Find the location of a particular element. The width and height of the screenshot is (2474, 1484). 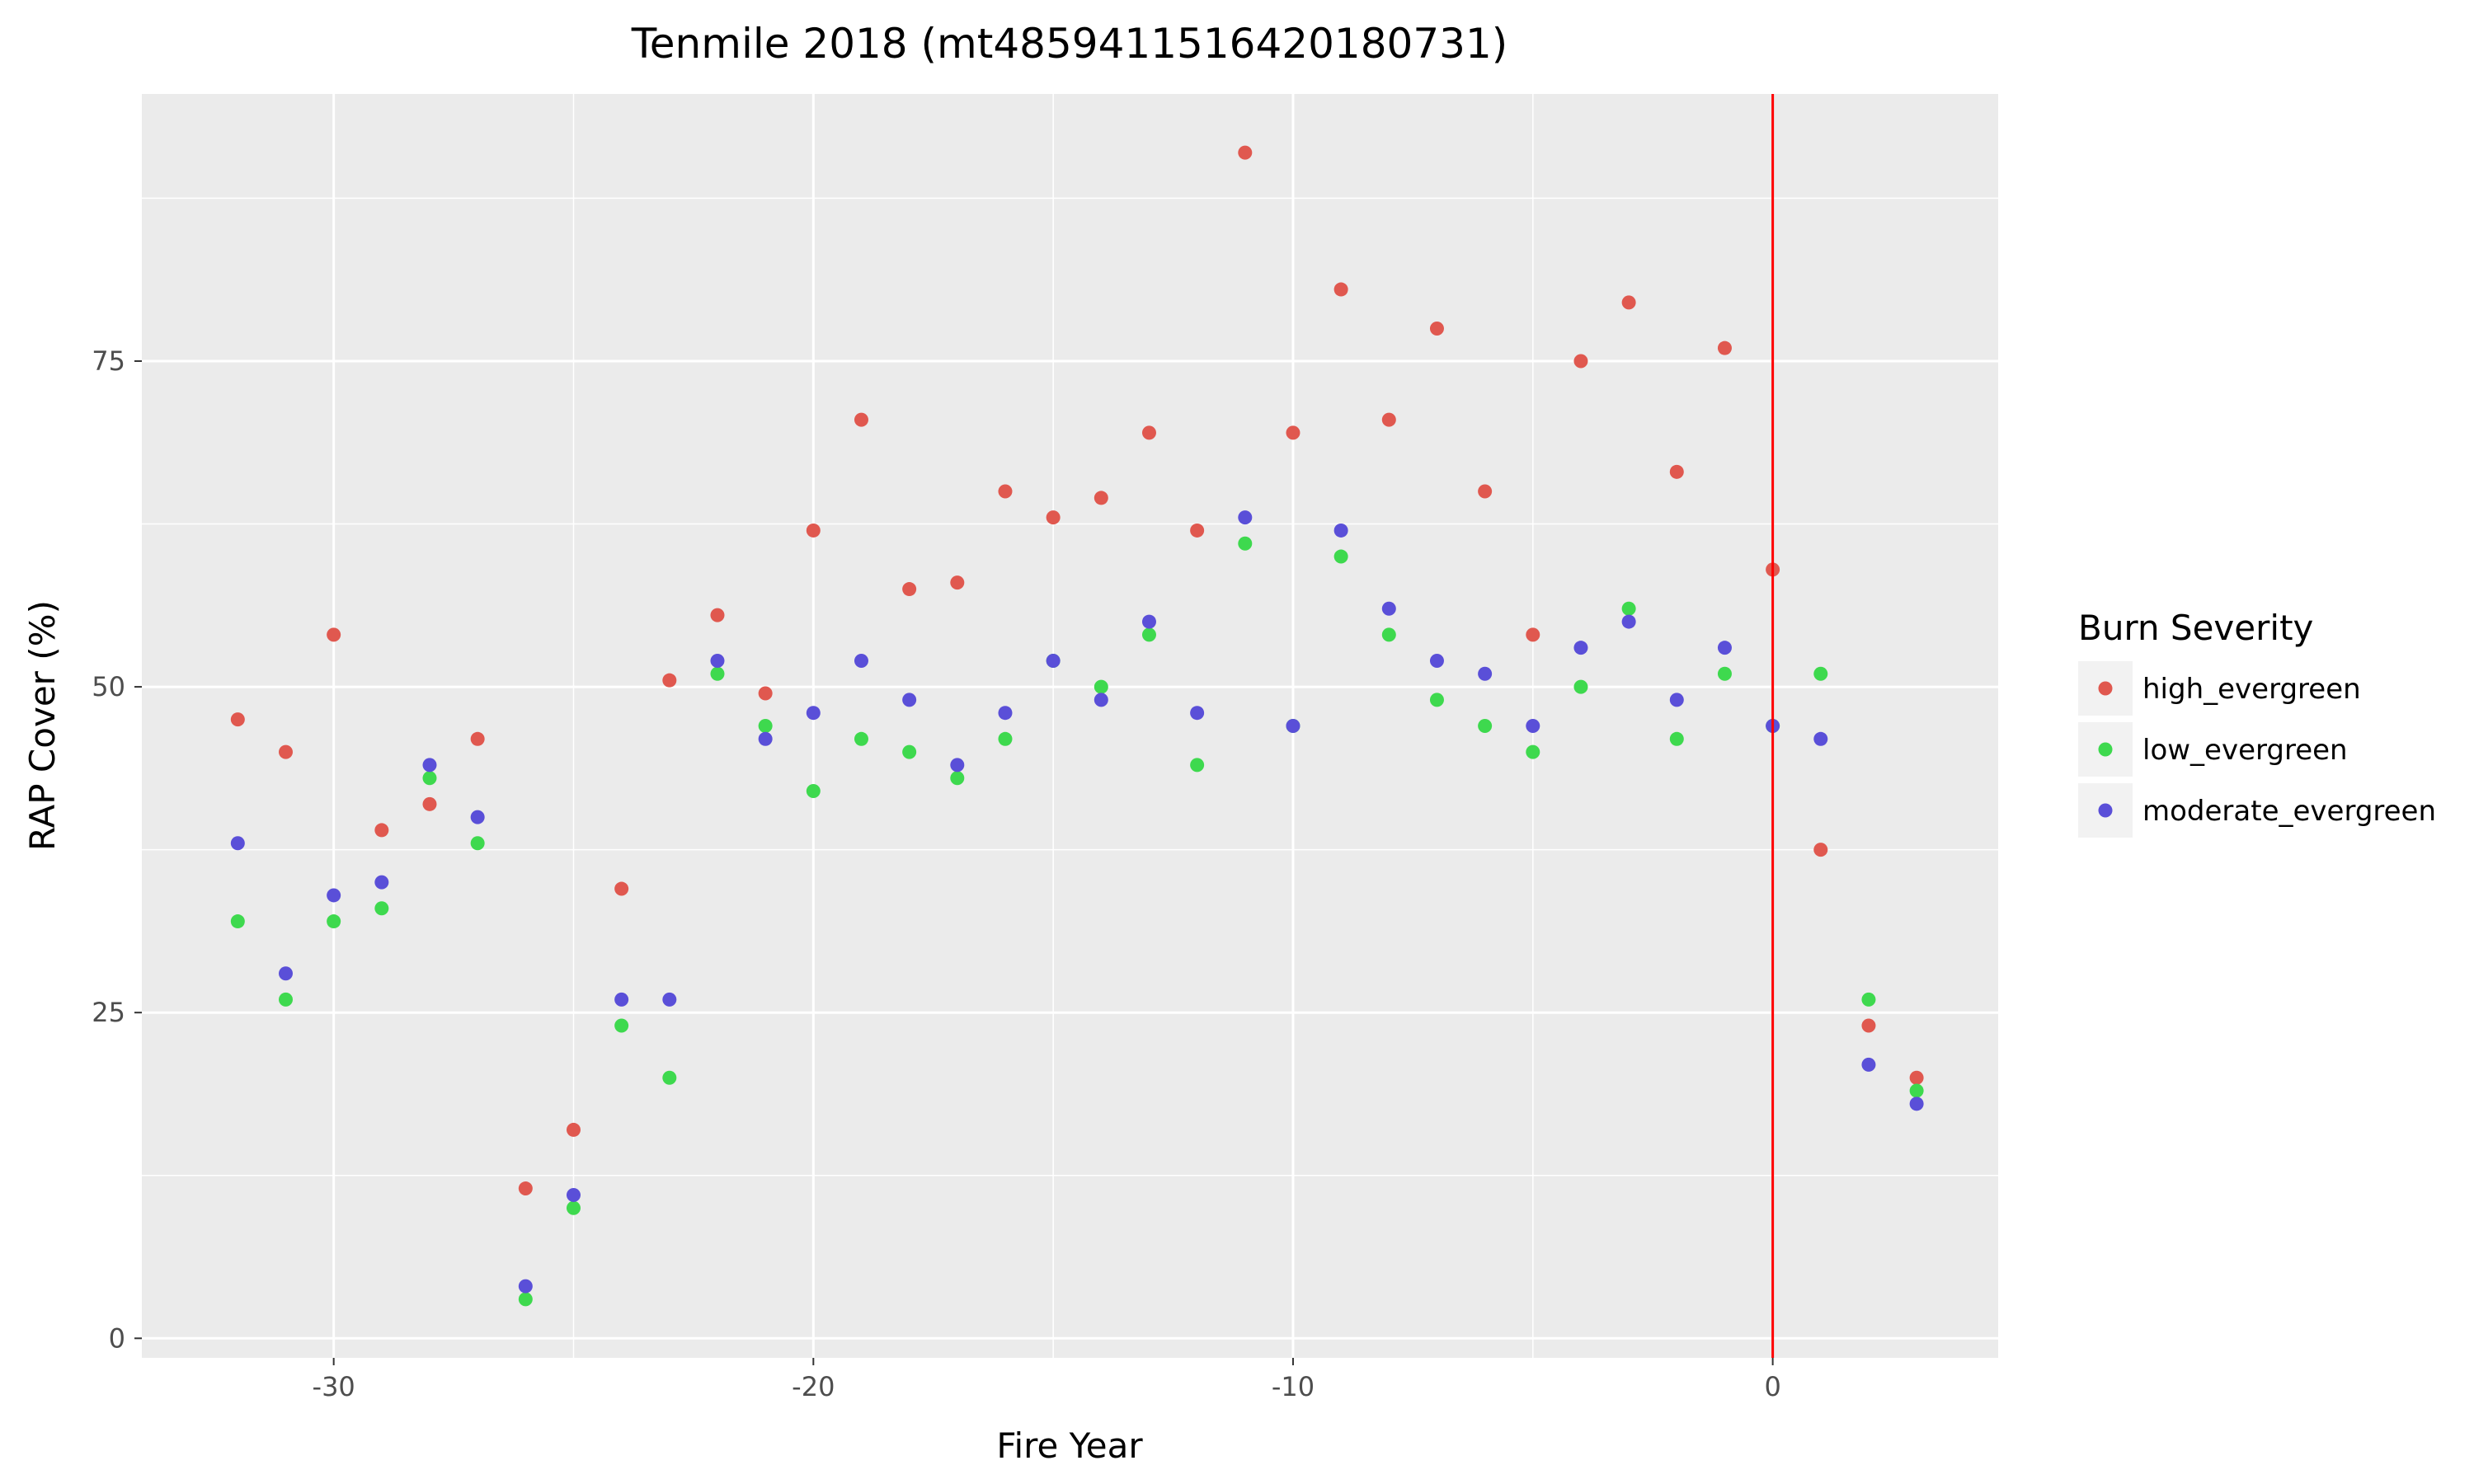

y-axis-ticks: 0 25 50 75 is located at coordinates (117, 850).